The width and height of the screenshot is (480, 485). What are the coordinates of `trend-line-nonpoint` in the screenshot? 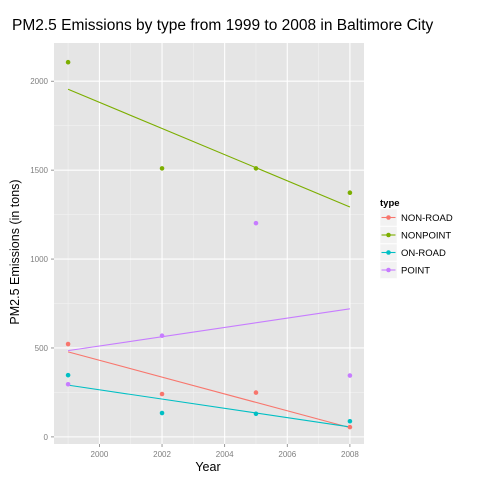 It's located at (209, 148).